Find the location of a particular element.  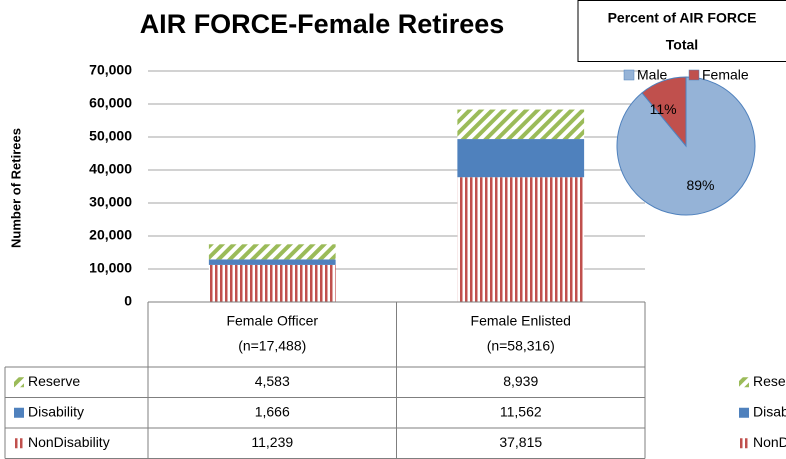

table-value: 4,583 is located at coordinates (272, 381).